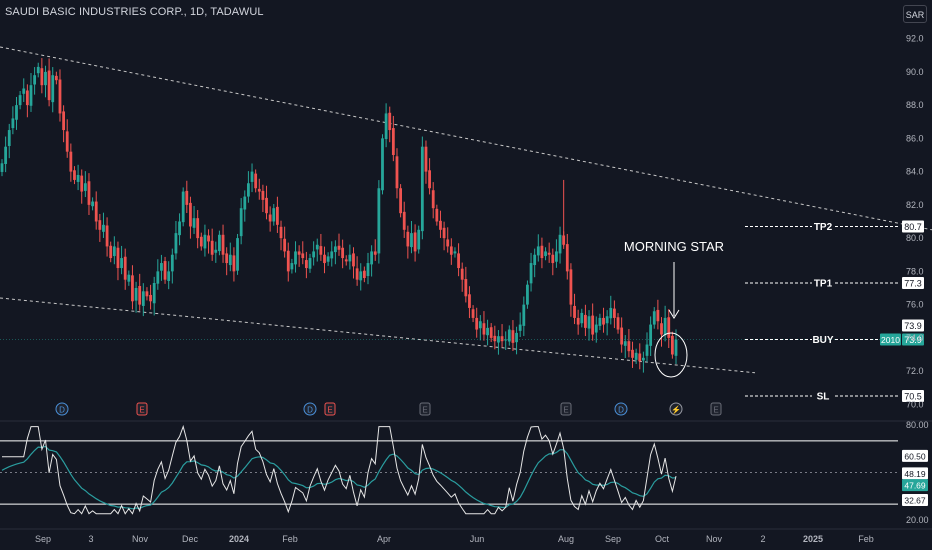 This screenshot has width=932, height=550. Describe the element at coordinates (915, 172) in the screenshot. I see `price-tick-label: 84.0` at that location.